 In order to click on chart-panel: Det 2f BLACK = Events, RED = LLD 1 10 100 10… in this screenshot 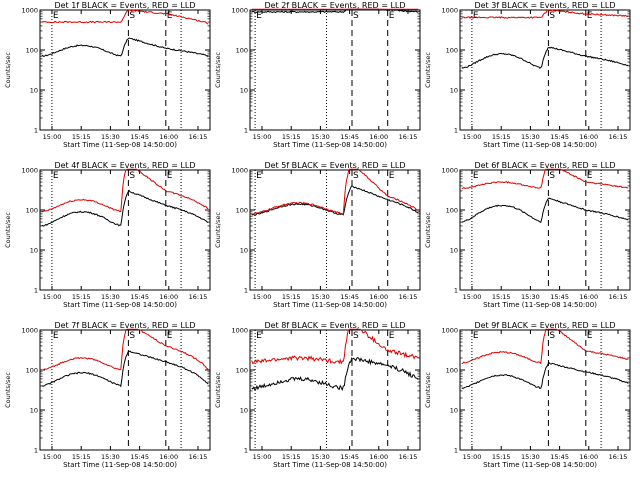, I will do `click(317, 75)`.